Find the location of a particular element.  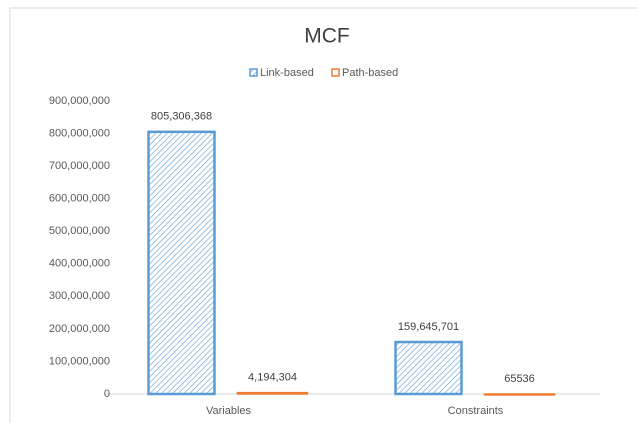

y-tick-label: 400,000,000 is located at coordinates (79, 264).